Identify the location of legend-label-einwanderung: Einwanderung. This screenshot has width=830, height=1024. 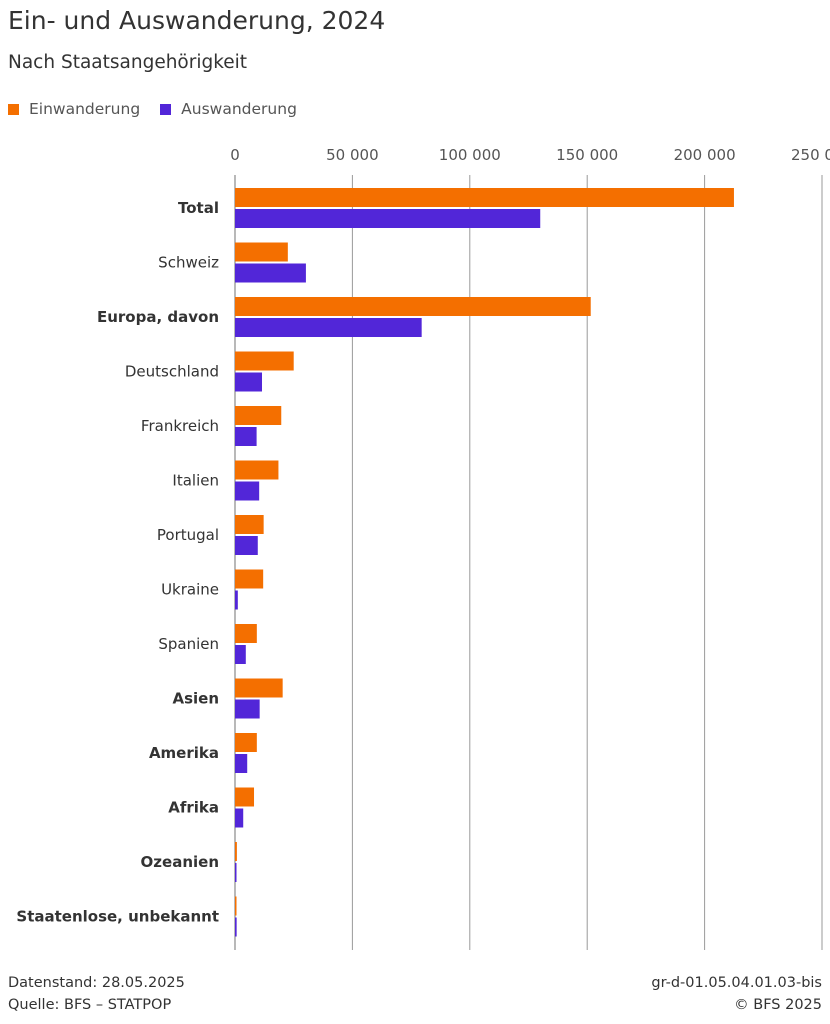
(85, 109).